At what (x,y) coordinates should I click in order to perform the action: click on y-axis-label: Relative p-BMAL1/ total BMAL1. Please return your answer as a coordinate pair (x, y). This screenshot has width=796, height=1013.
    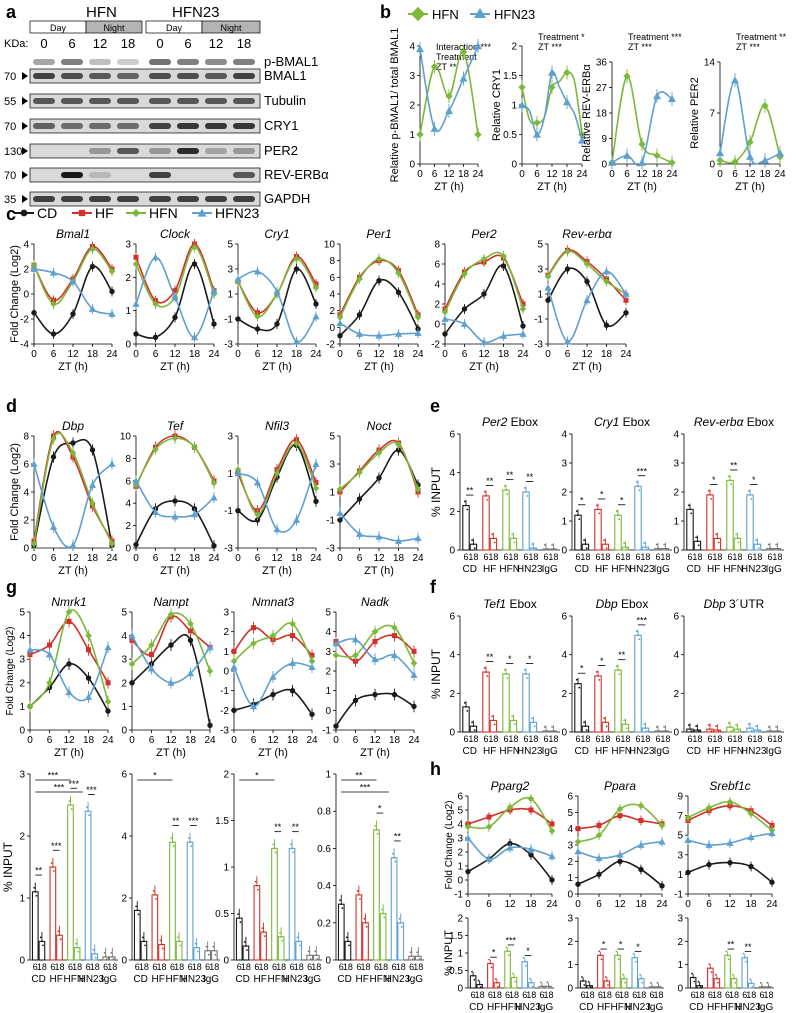
    Looking at the image, I should click on (395, 105).